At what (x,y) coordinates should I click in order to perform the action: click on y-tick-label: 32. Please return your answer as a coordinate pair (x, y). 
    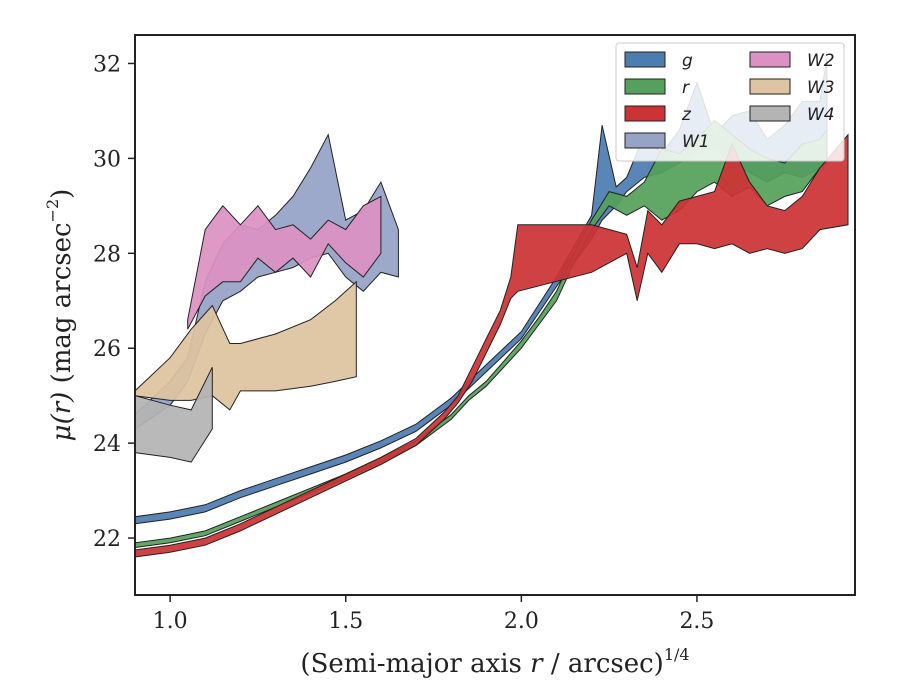
    Looking at the image, I should click on (107, 64).